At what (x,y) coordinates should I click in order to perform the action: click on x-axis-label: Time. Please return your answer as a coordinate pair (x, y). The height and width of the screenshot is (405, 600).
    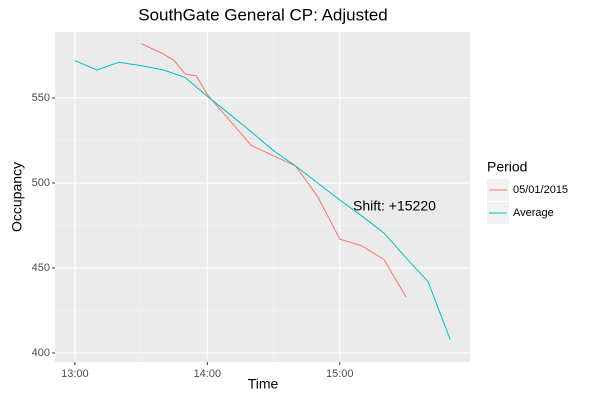
    Looking at the image, I should click on (263, 384).